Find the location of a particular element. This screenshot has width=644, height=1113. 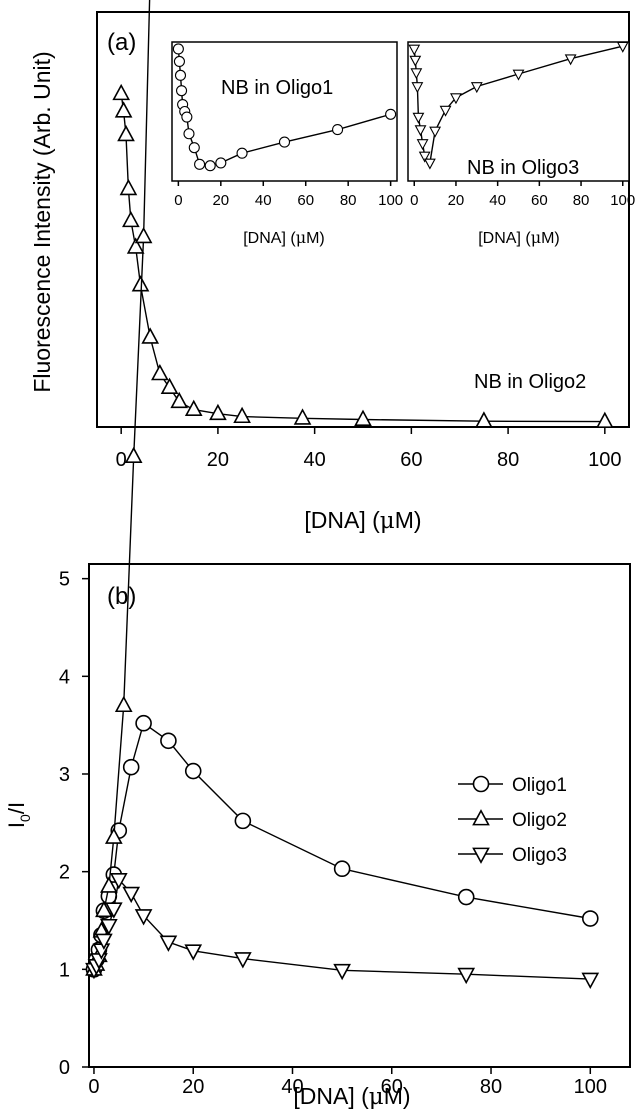

inset-oligo1-frame is located at coordinates (284, 111).